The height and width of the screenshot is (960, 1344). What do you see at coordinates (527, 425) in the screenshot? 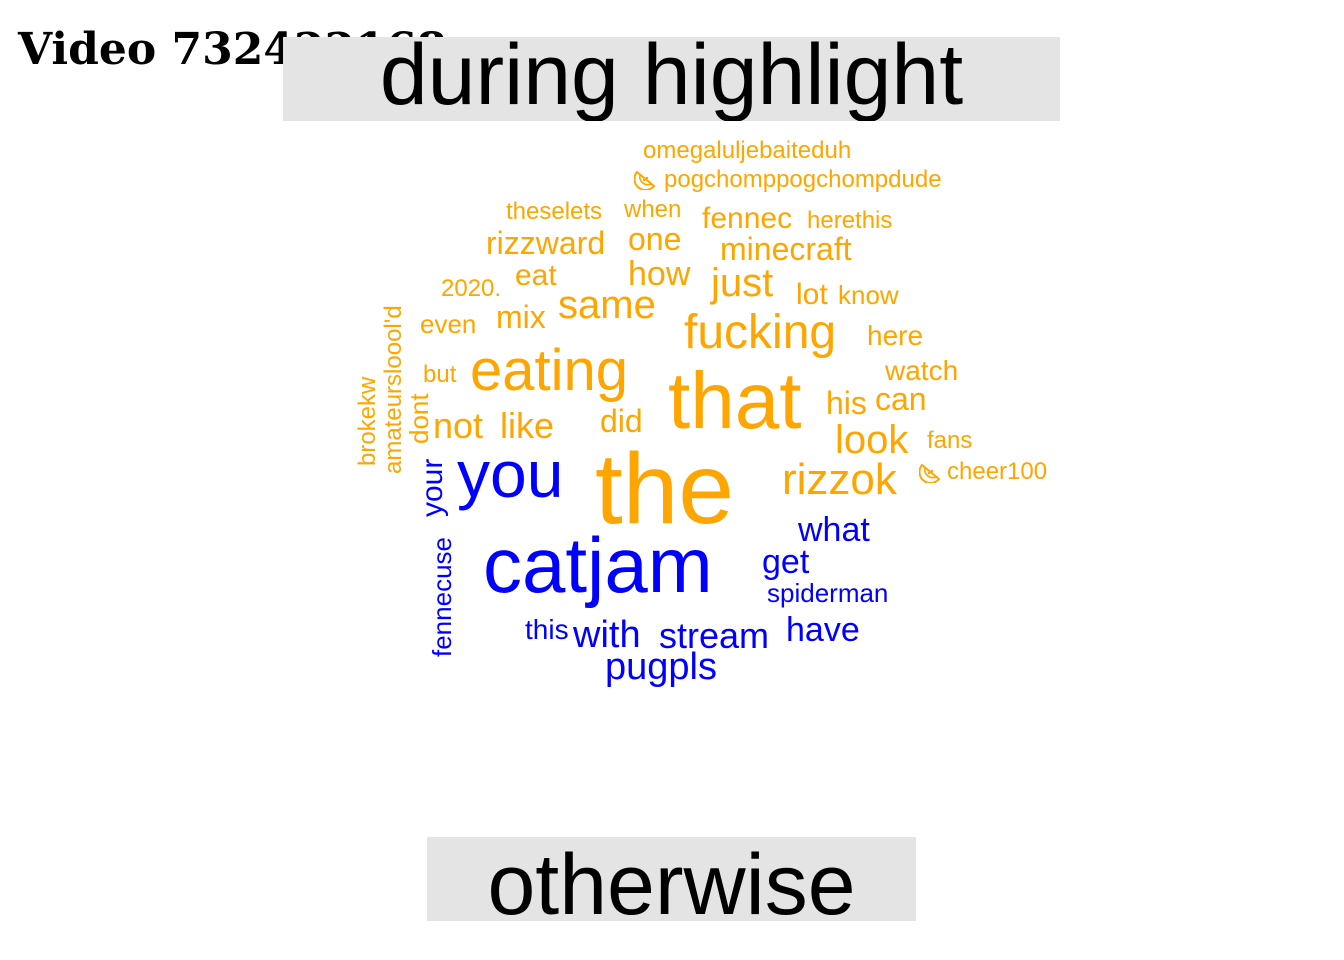
I see `word-like: like` at bounding box center [527, 425].